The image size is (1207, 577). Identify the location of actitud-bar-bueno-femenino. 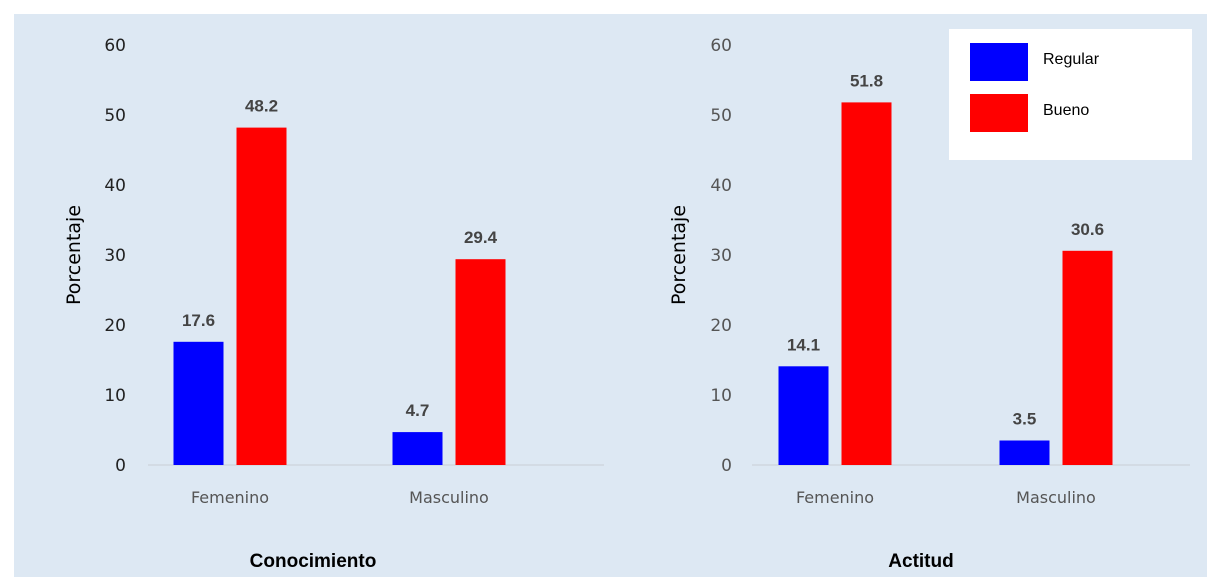
(866, 284).